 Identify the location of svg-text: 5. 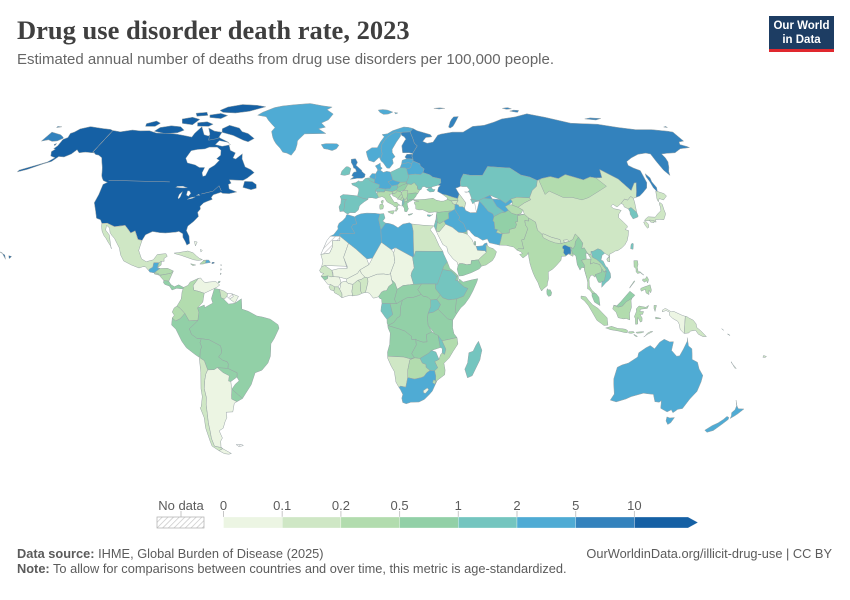
(575, 505).